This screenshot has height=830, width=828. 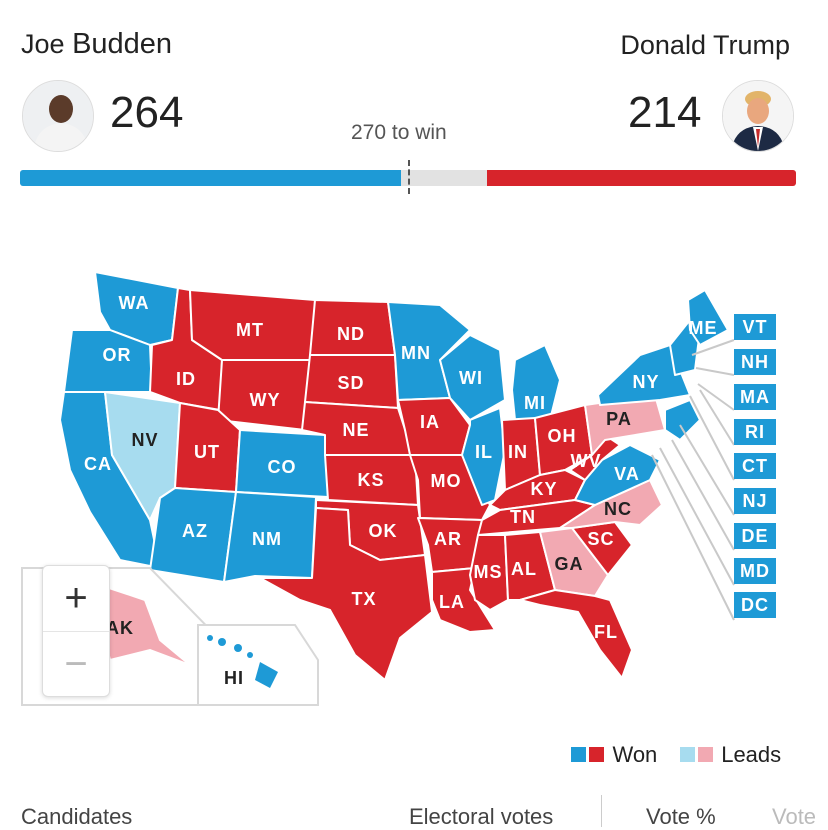 I want to click on label-WY: WY, so click(x=265, y=400).